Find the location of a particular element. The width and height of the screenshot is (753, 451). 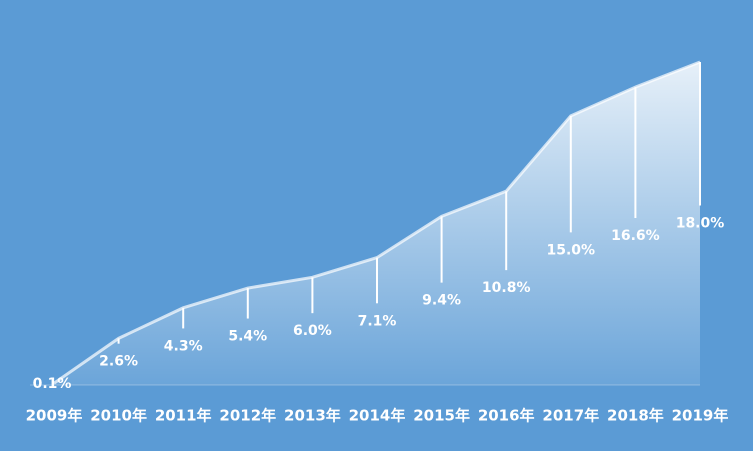

value-label: 9.4% is located at coordinates (441, 301).